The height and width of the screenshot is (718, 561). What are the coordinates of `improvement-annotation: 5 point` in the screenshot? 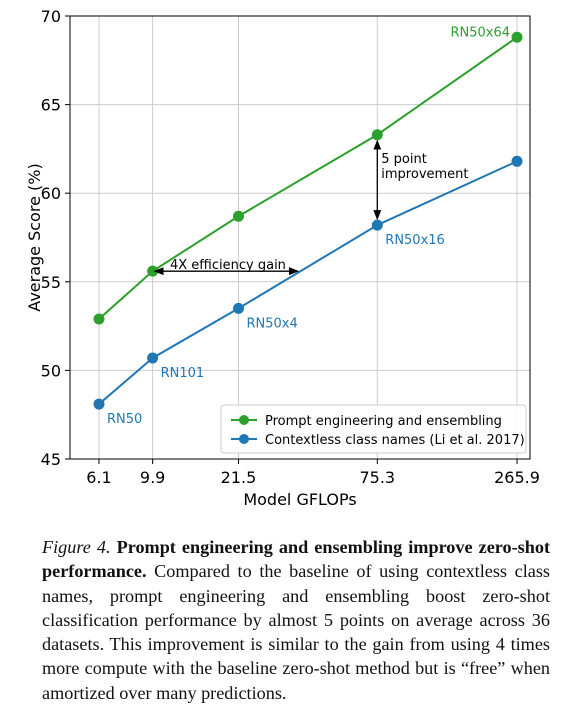 It's located at (404, 159).